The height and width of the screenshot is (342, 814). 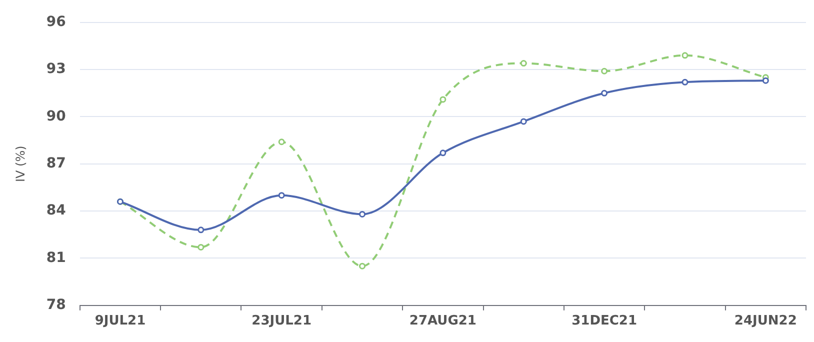 What do you see at coordinates (120, 321) in the screenshot?
I see `x-tick-label: 9JUL21` at bounding box center [120, 321].